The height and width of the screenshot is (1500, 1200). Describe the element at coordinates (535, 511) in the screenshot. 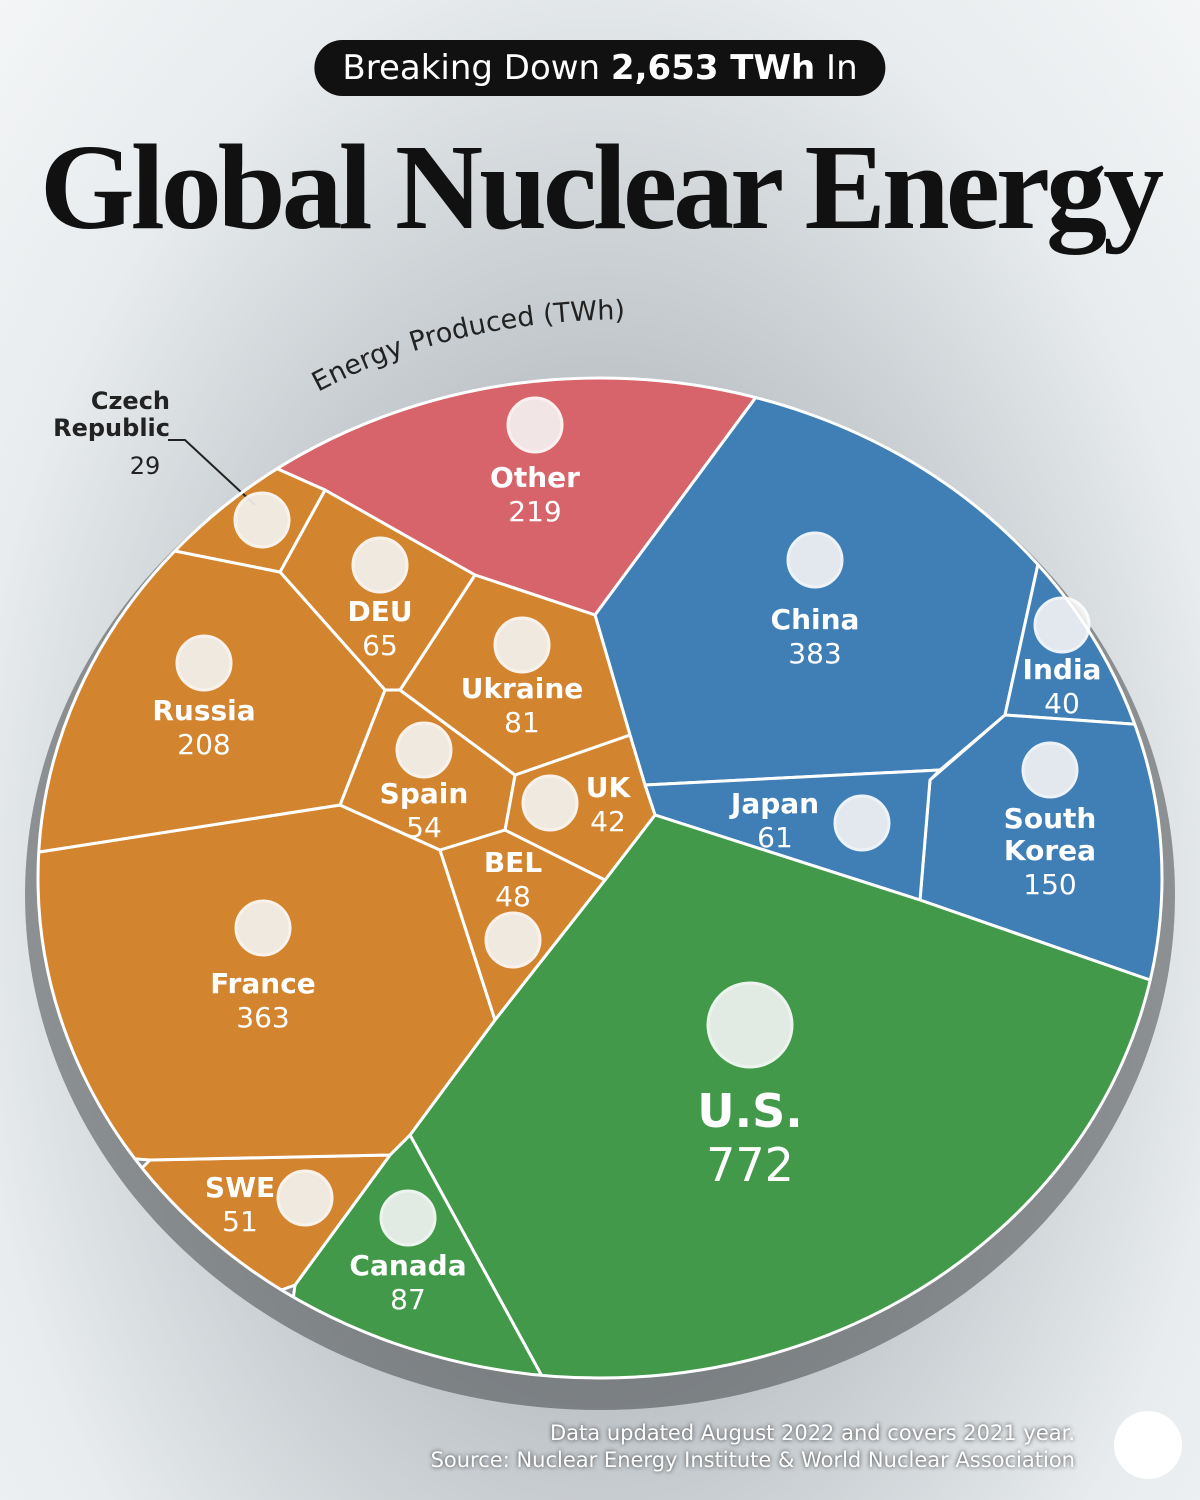

I see `value-label: 219` at that location.